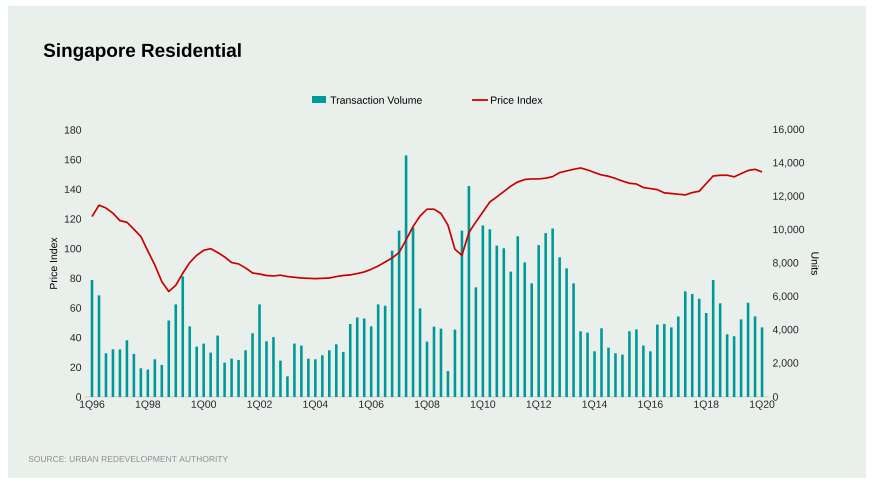 The width and height of the screenshot is (874, 484). What do you see at coordinates (54, 263) in the screenshot?
I see `y-axis-title: Price Index` at bounding box center [54, 263].